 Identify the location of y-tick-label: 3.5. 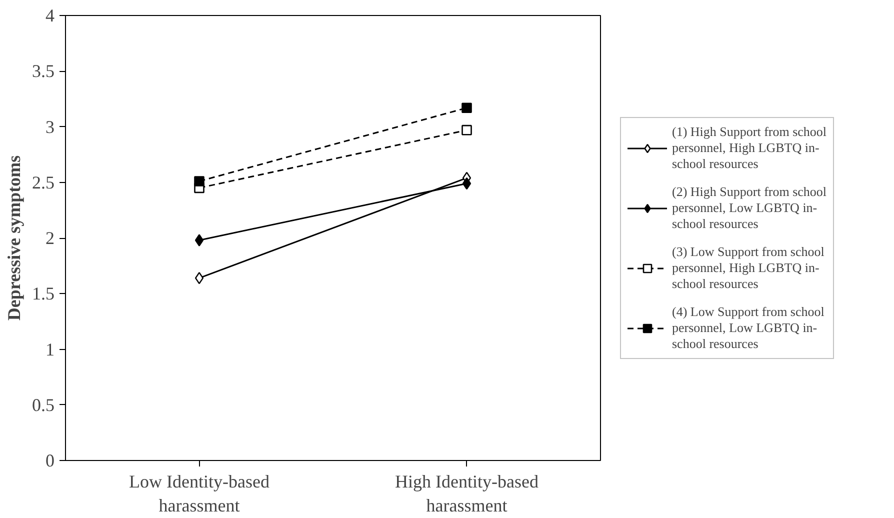
(43, 71).